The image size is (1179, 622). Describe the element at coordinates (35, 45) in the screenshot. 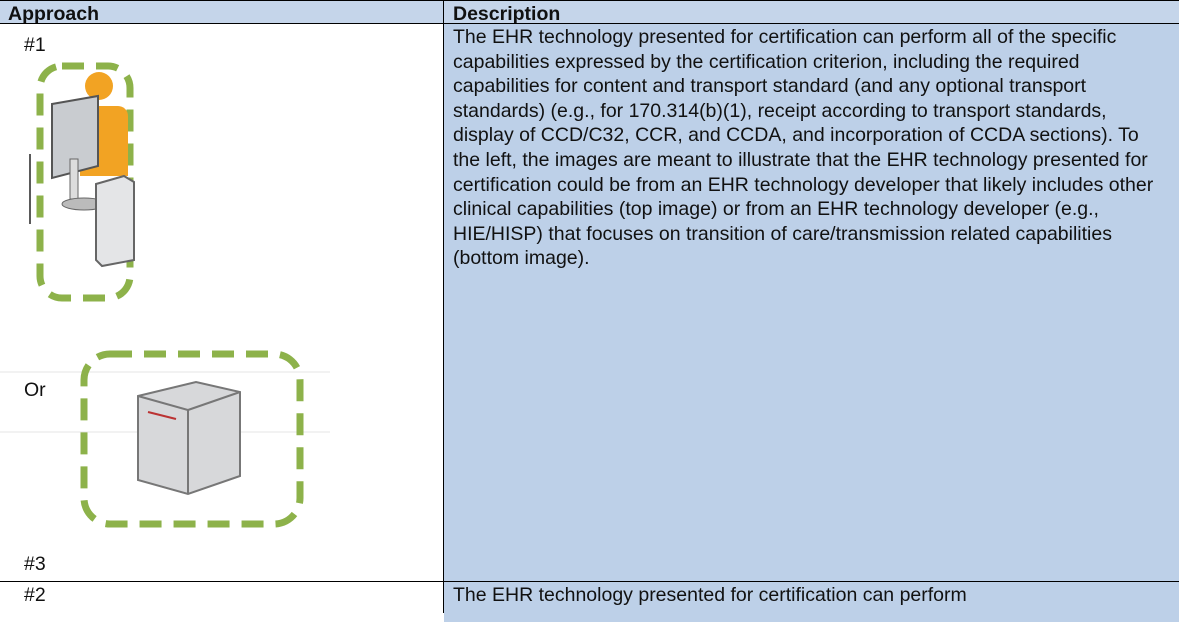

I see `approach-label: #1` at that location.